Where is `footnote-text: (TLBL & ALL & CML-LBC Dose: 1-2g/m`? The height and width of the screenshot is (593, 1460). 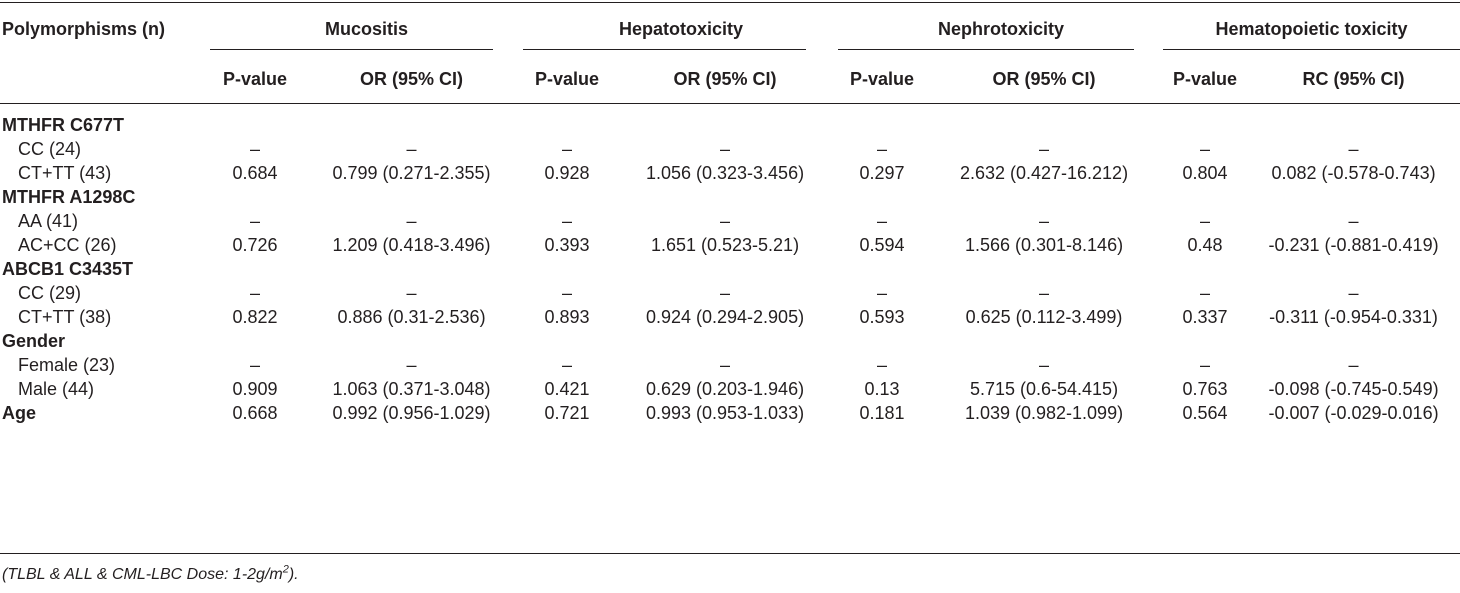 footnote-text: (TLBL & ALL & CML-LBC Dose: 1-2g/m is located at coordinates (142, 574).